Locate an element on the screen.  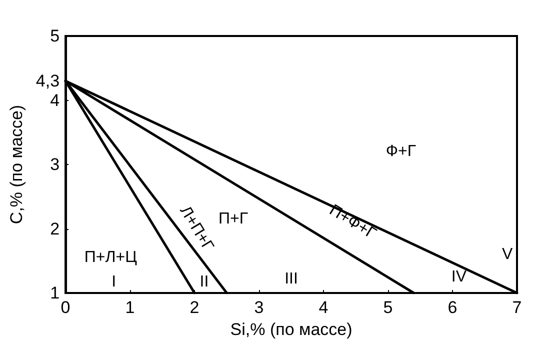
y-axis-title: C,% (по массе) is located at coordinates (16, 164).